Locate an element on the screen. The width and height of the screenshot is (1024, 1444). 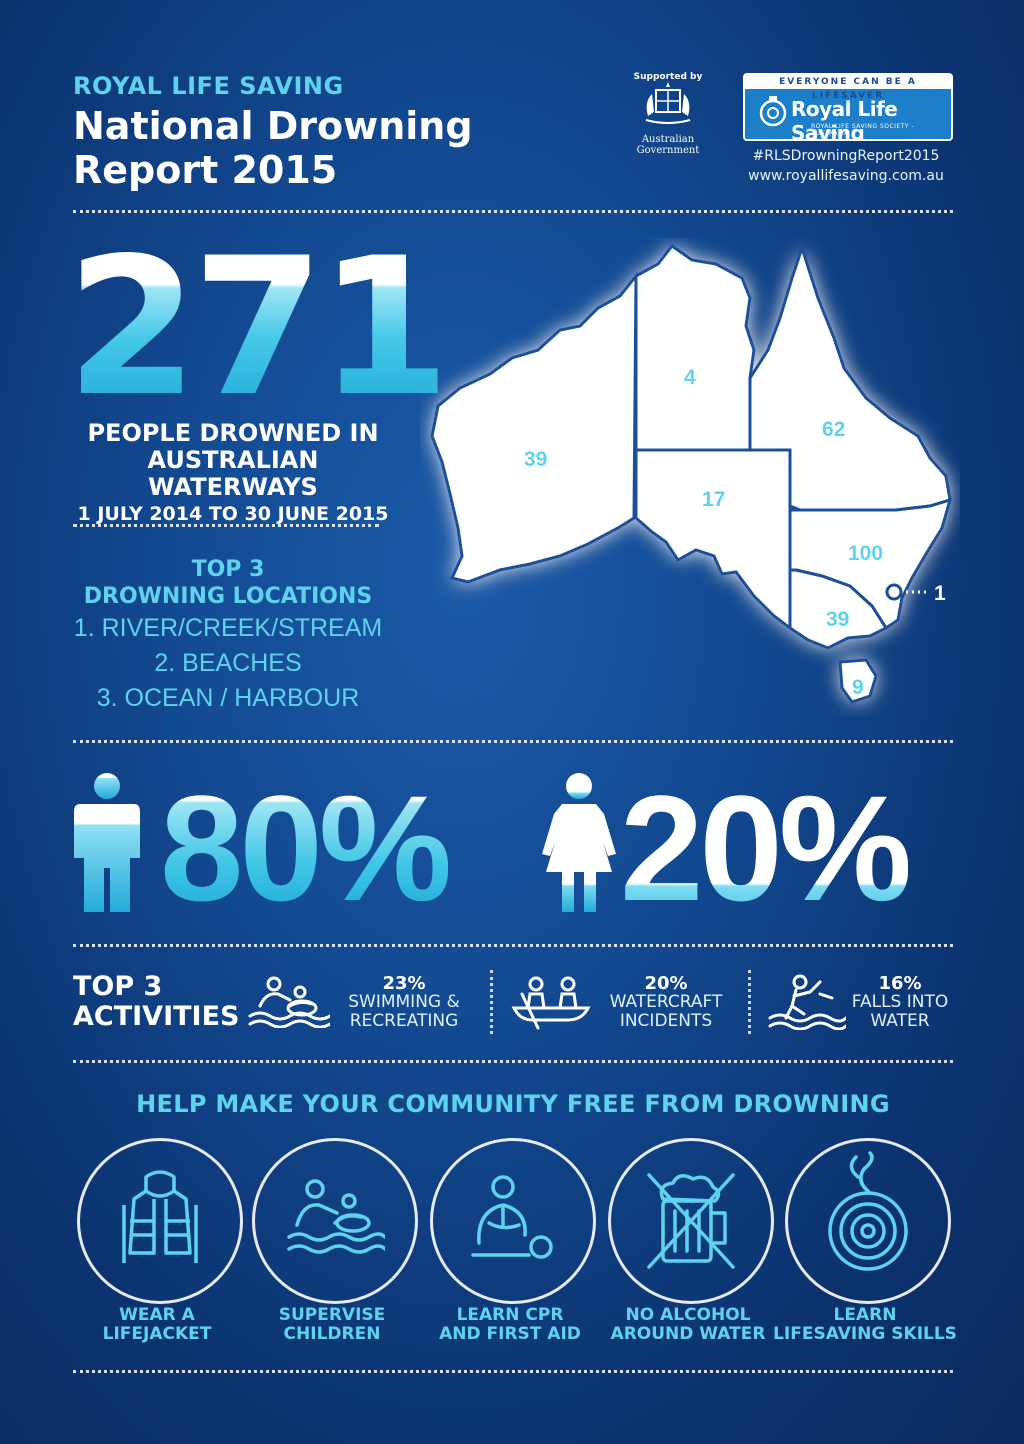
help-label: LEARN LIFESAVING SKILLS is located at coordinates (865, 1325).